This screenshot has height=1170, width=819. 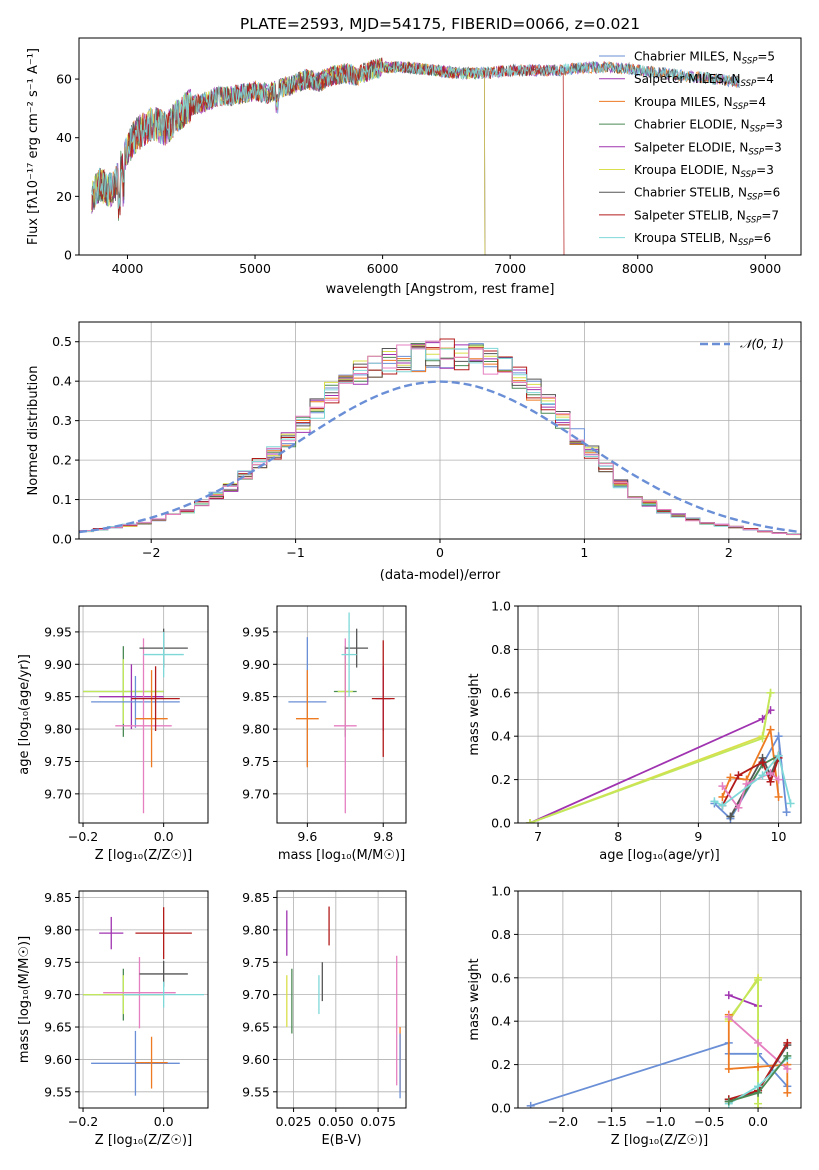 What do you see at coordinates (440, 552) in the screenshot?
I see `x-tick-label: 0` at bounding box center [440, 552].